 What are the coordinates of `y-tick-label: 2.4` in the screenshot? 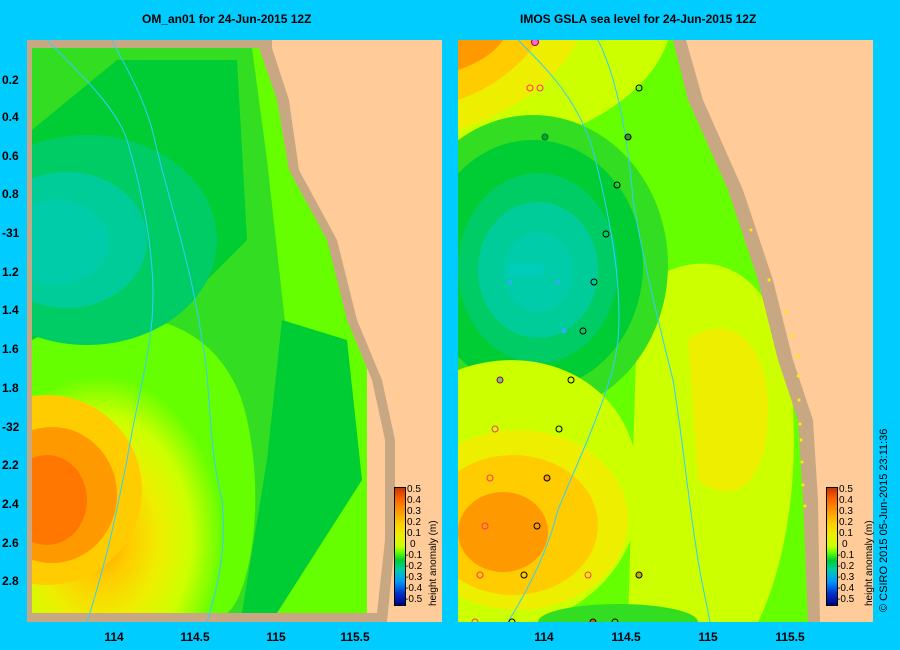 It's located at (10, 504).